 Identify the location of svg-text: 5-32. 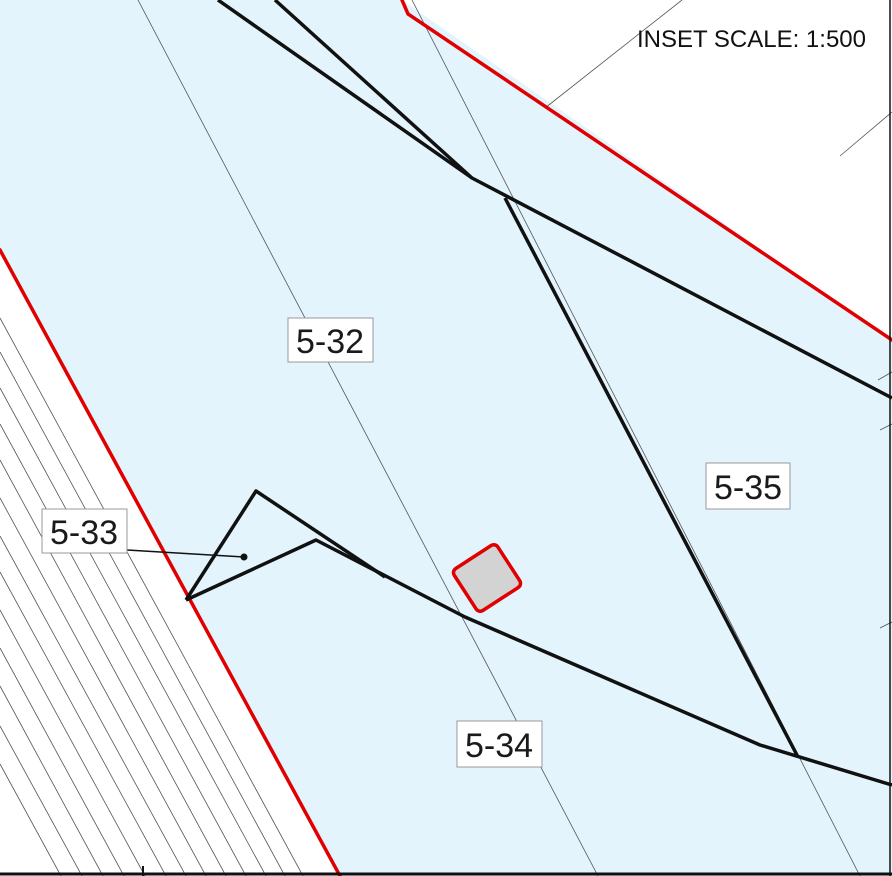
(330, 342).